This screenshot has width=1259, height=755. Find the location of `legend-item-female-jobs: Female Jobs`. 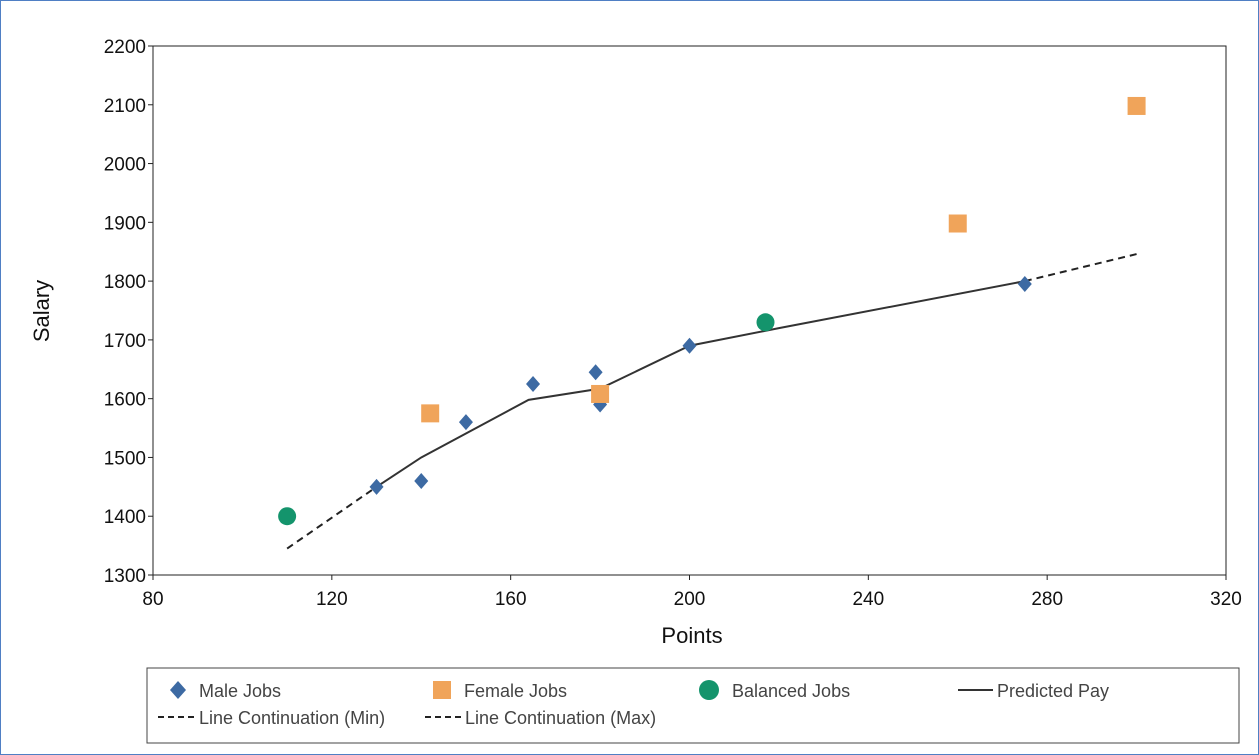

legend-item-female-jobs: Female Jobs is located at coordinates (500, 691).